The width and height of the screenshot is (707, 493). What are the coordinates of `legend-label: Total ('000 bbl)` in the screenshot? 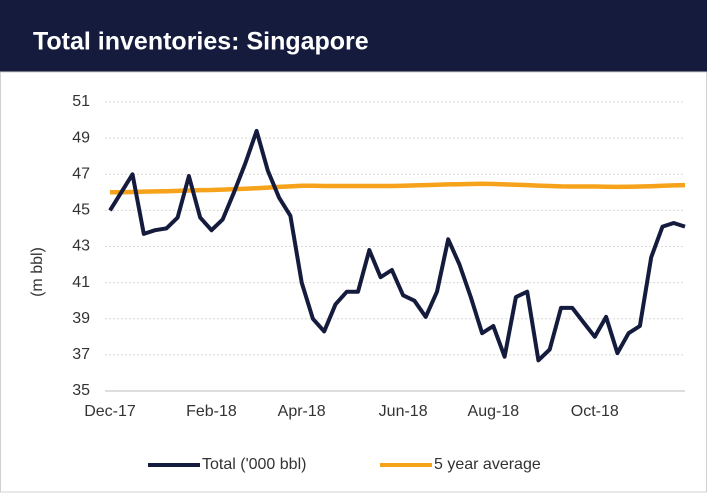 It's located at (254, 464).